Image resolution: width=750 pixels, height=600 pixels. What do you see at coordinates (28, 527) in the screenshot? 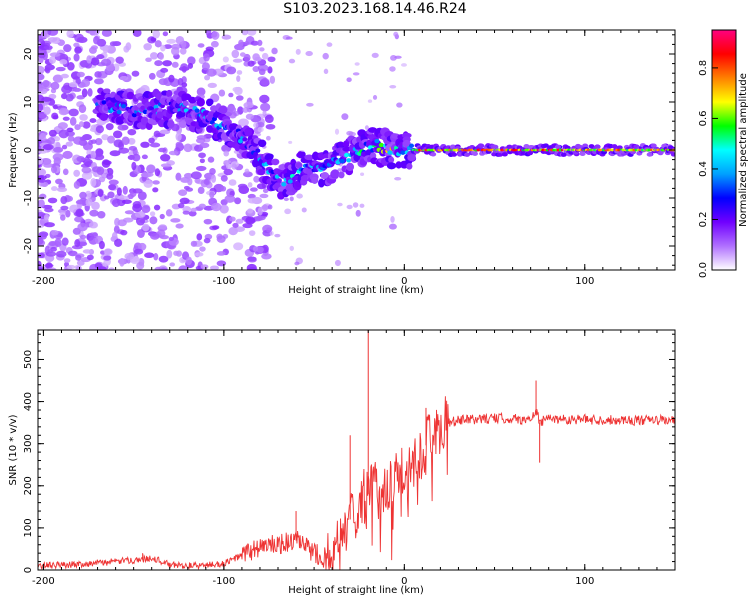
I see `snr-y-tick-label: 100` at bounding box center [28, 527].